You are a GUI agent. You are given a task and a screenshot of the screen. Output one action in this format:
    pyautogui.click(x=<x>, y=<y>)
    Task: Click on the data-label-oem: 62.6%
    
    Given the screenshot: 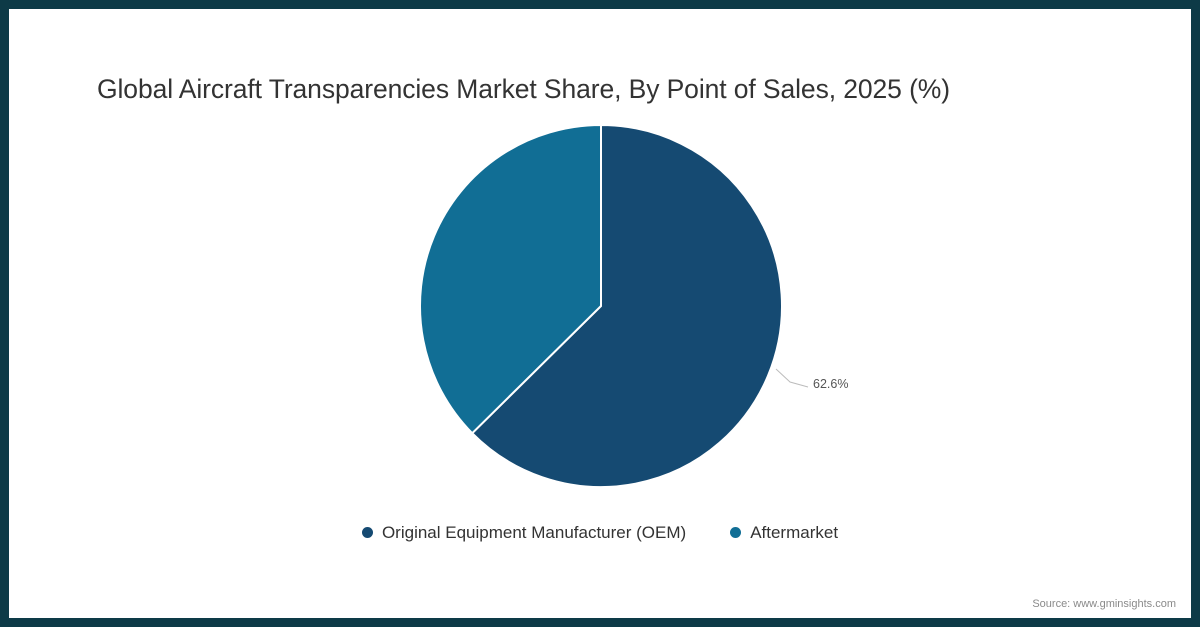 What is the action you would take?
    pyautogui.click(x=831, y=384)
    